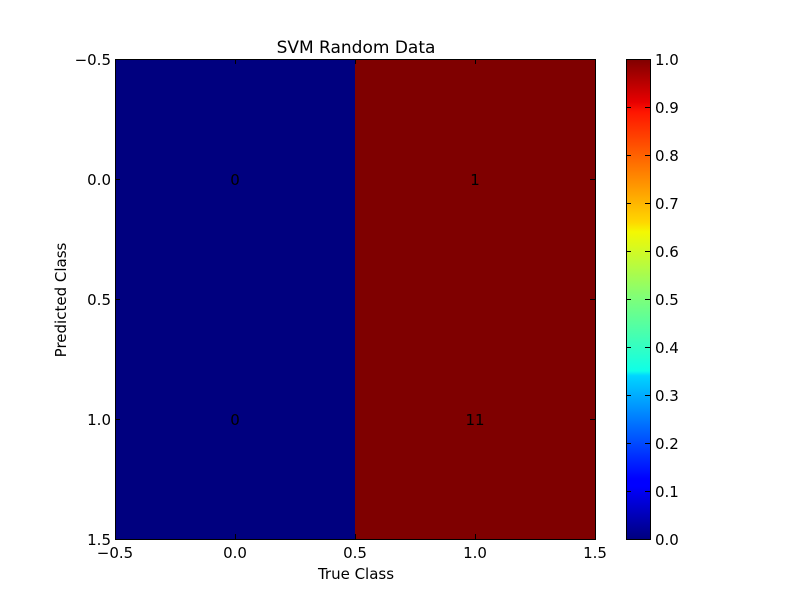  What do you see at coordinates (475, 553) in the screenshot?
I see `x-tick-label: 1.0` at bounding box center [475, 553].